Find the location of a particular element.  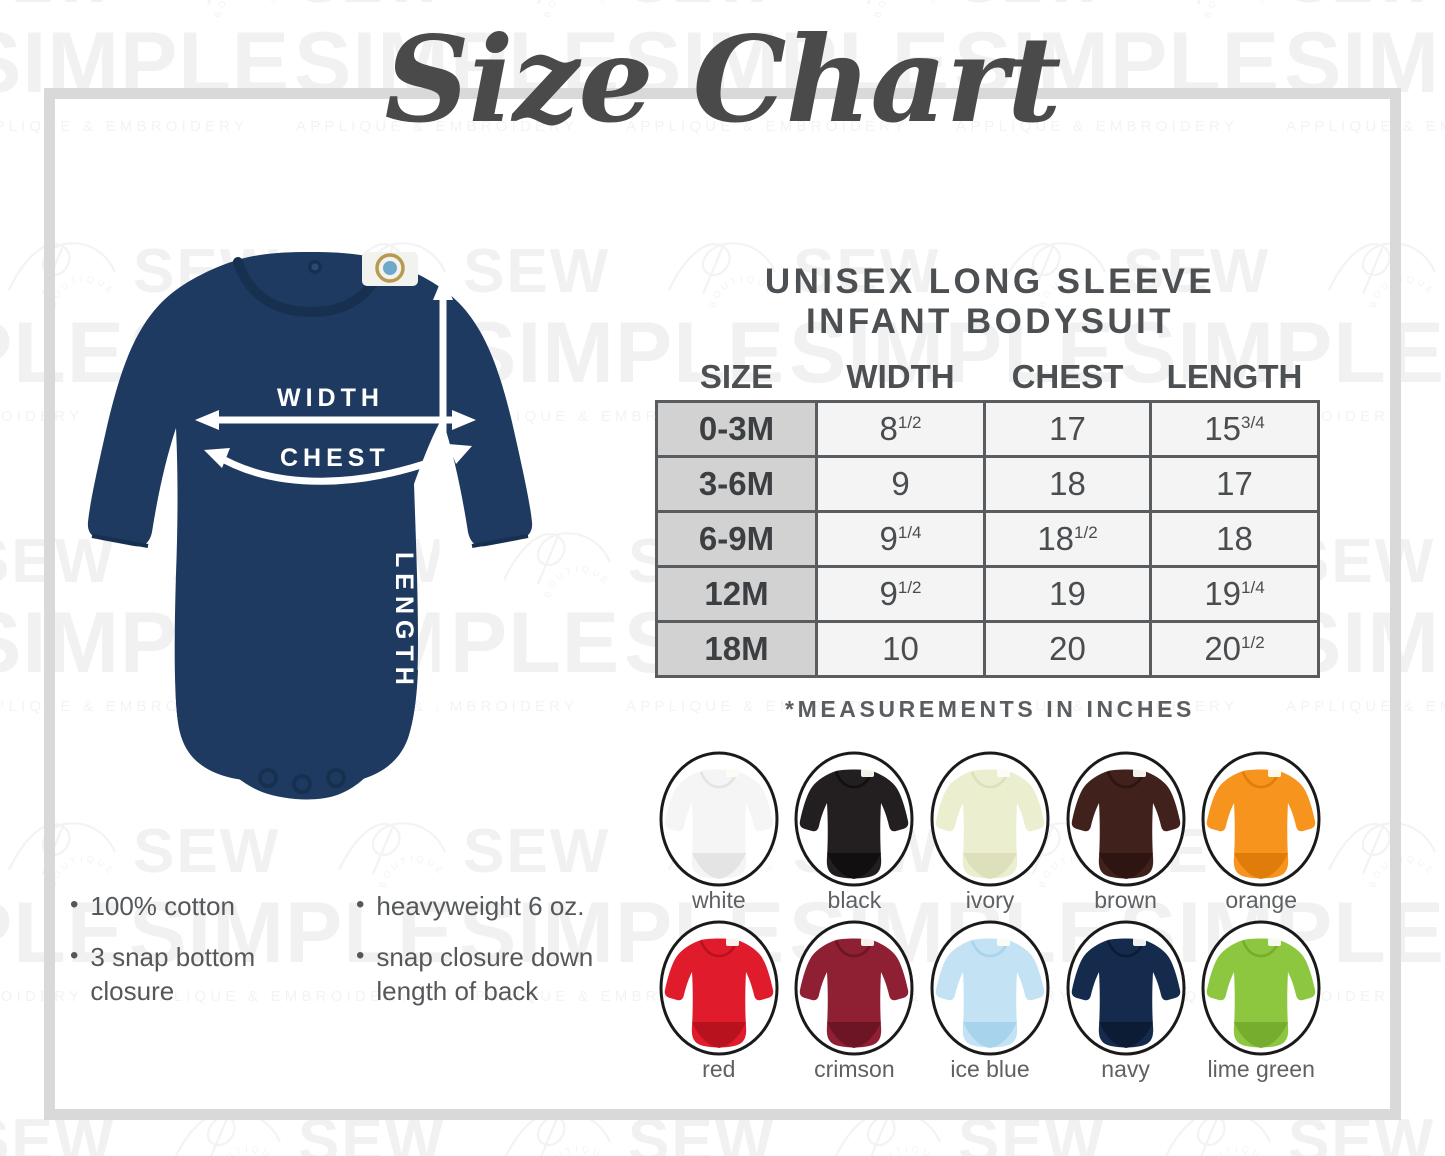

chest-arrow-icon is located at coordinates (338, 464).